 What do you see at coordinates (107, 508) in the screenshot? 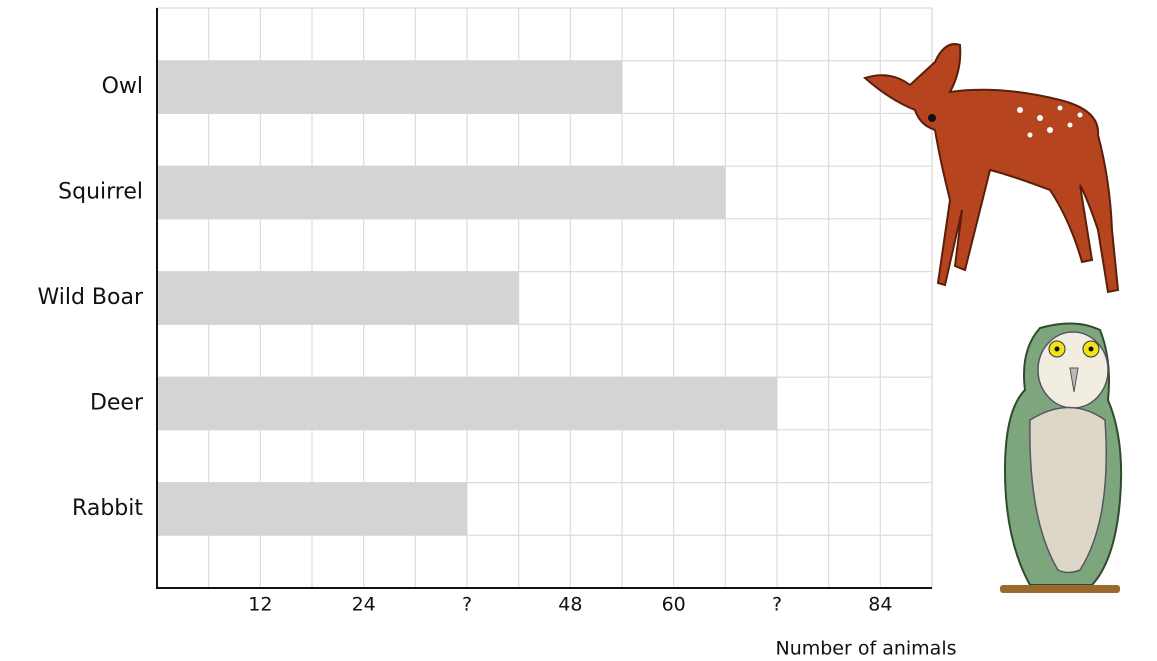
I see `y-tick-label: Rabbit` at bounding box center [107, 508].